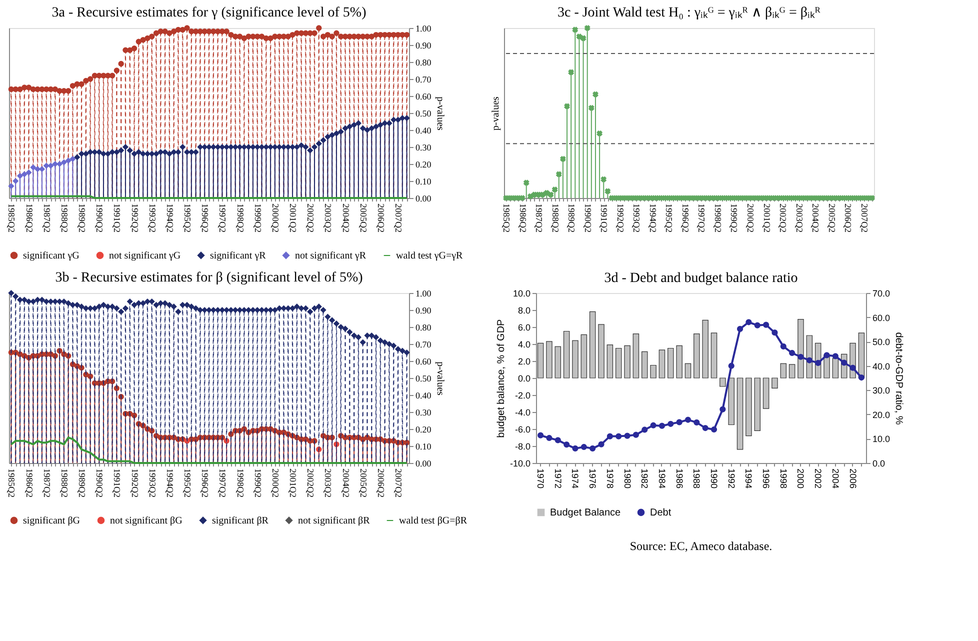 The height and width of the screenshot is (641, 978). I want to click on legend-label: wald test βG=βR, so click(433, 521).